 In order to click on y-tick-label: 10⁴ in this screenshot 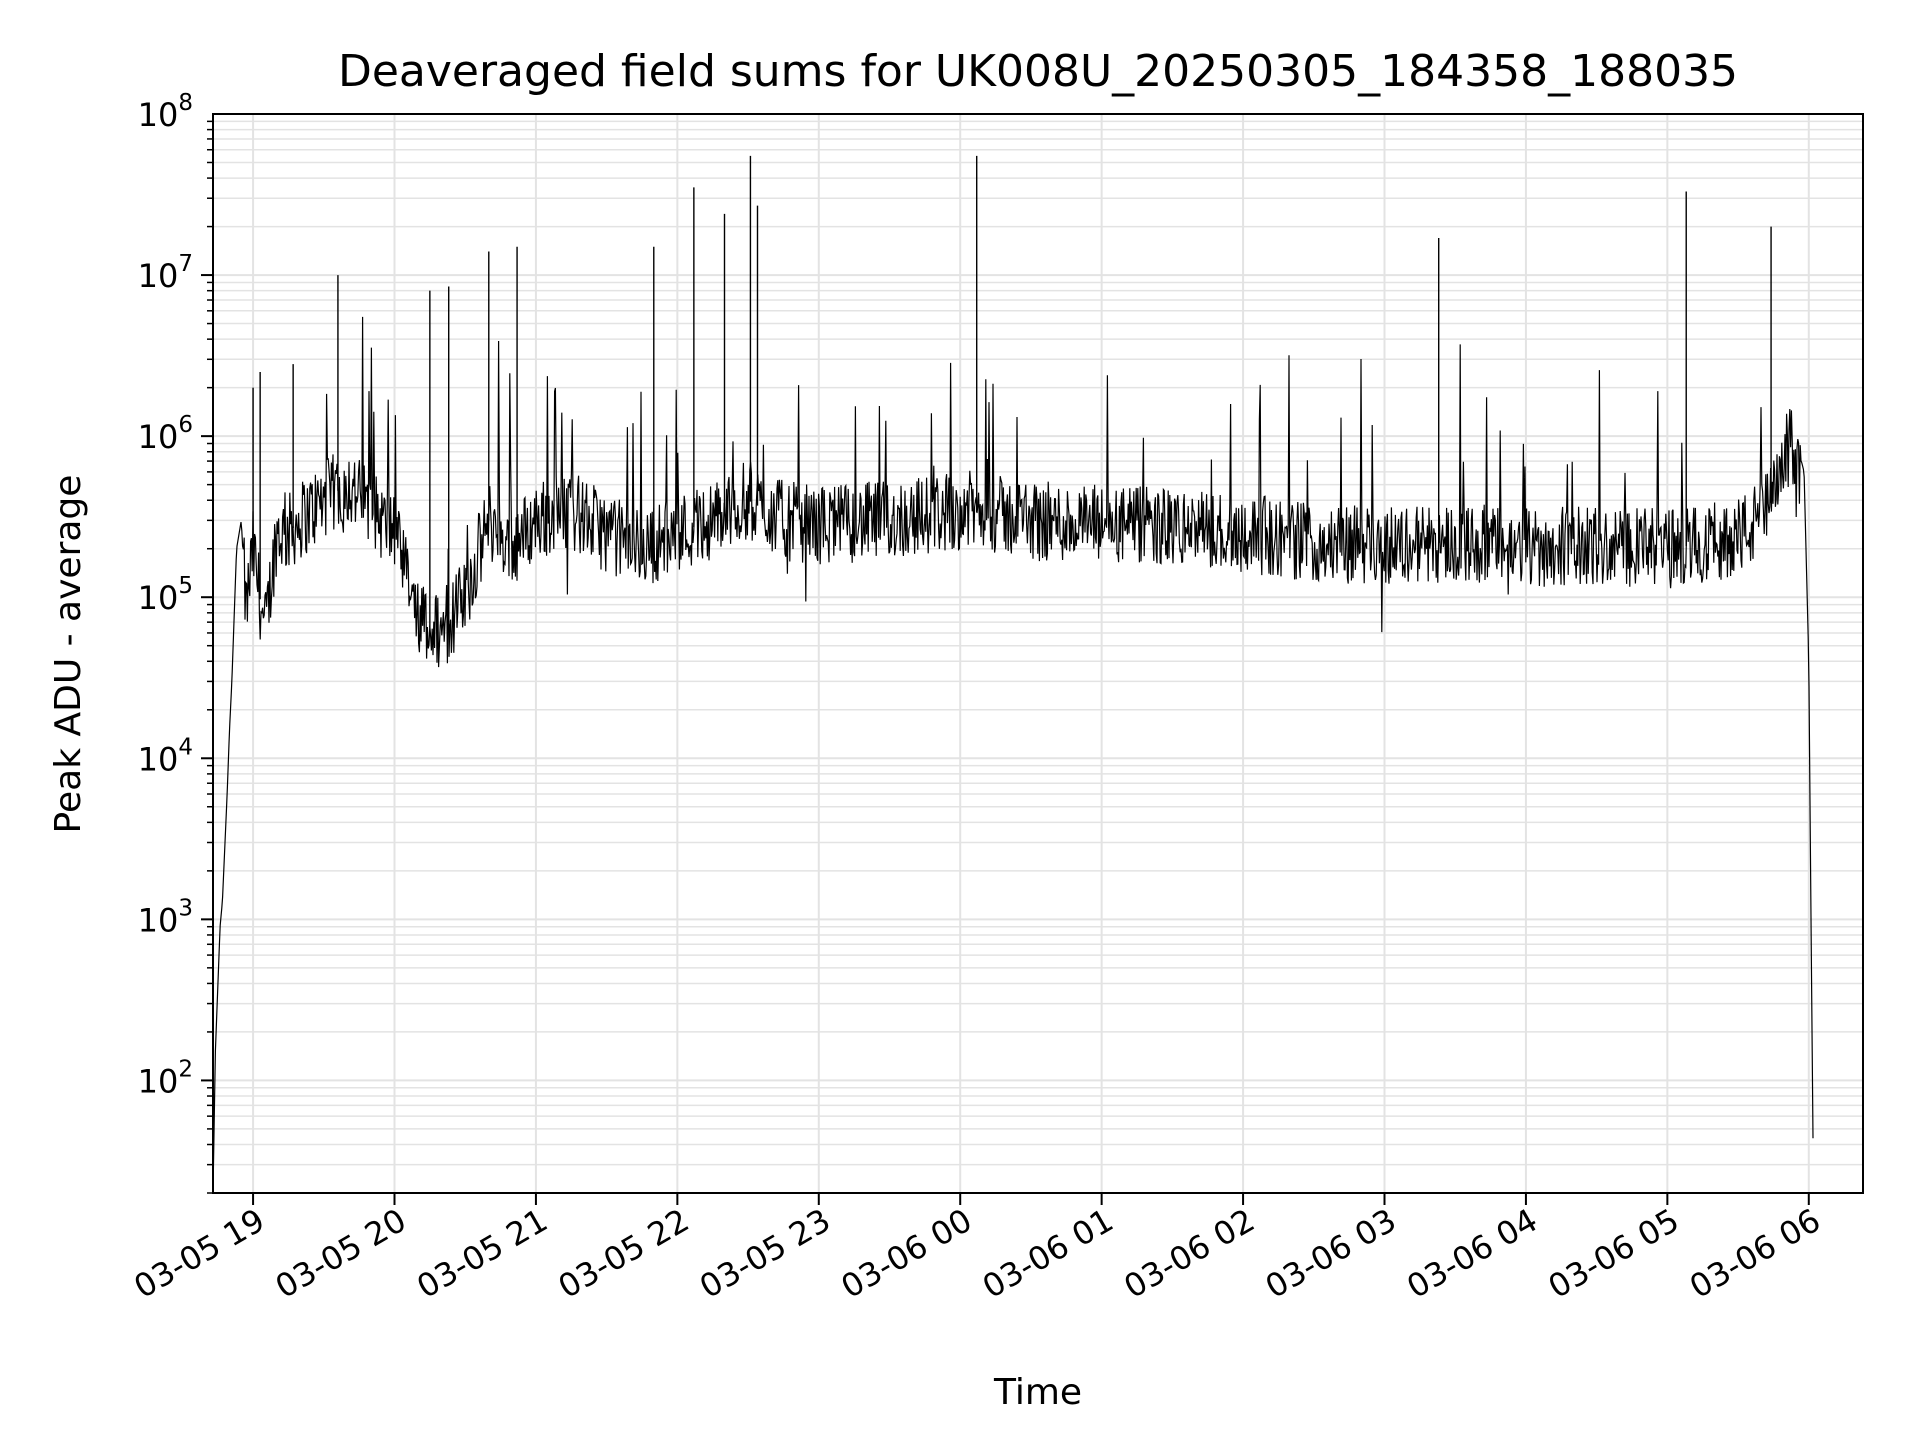, I will do `click(165, 756)`.